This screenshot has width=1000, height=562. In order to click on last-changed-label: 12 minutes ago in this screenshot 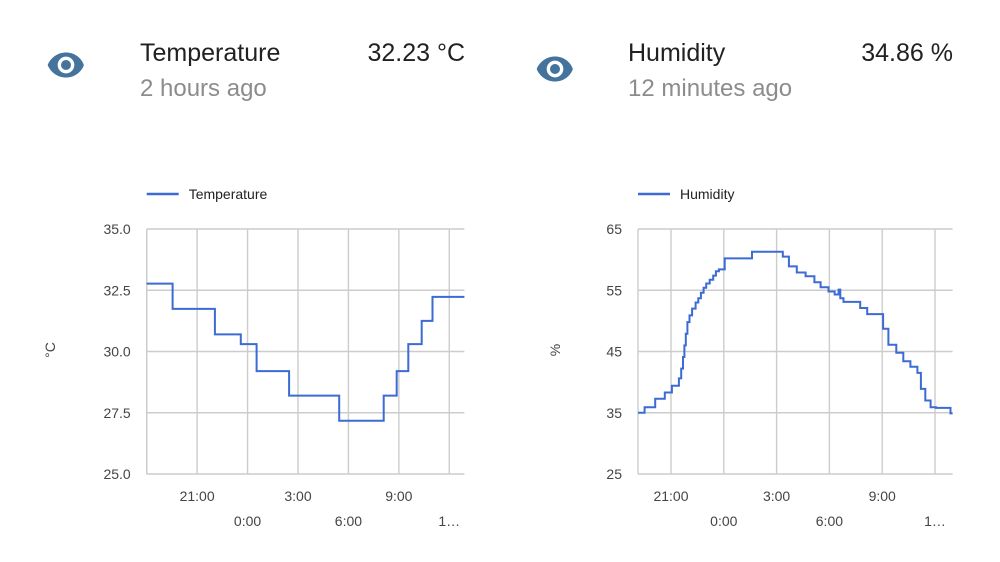, I will do `click(710, 88)`.